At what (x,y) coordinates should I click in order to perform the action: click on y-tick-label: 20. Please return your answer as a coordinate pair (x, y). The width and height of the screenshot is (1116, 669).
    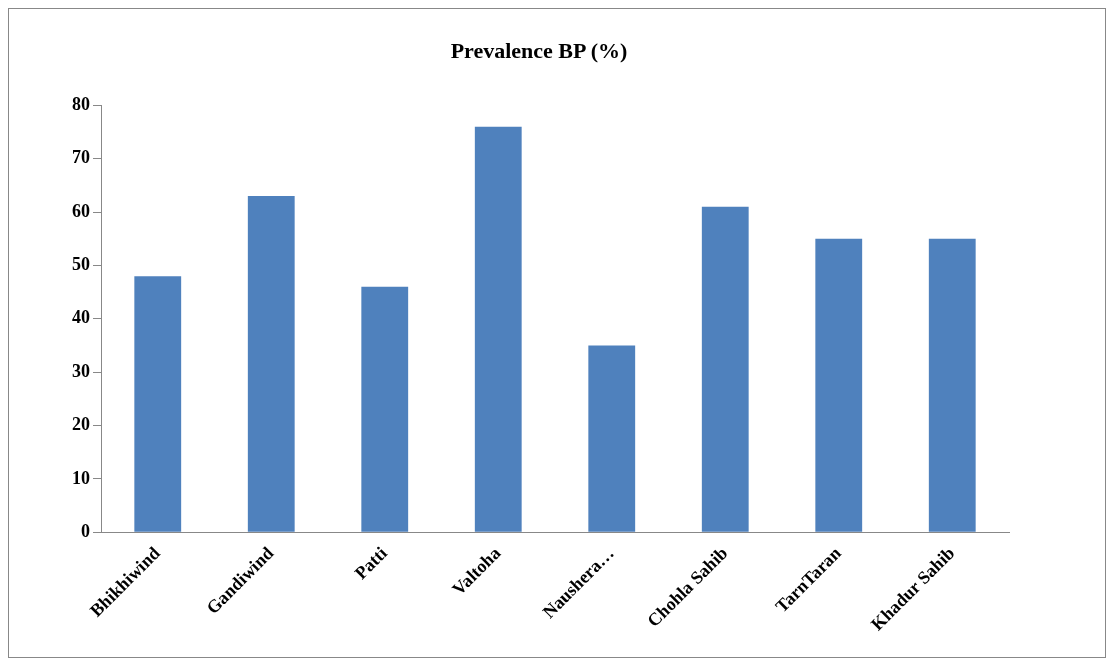
    Looking at the image, I should click on (81, 424).